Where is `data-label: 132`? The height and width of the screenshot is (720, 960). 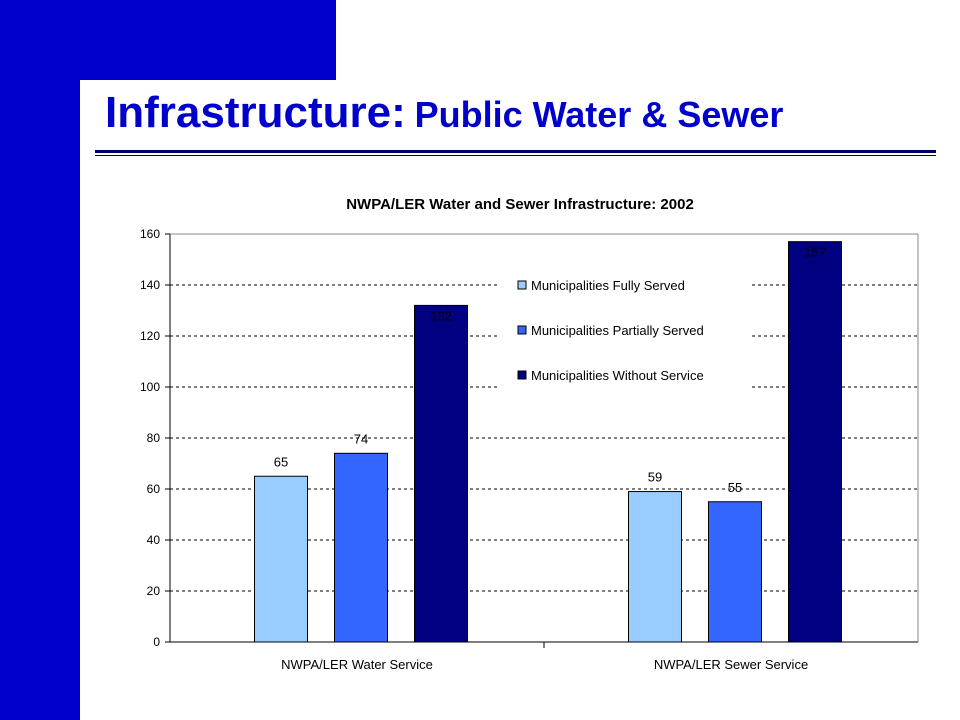
data-label: 132 is located at coordinates (441, 315).